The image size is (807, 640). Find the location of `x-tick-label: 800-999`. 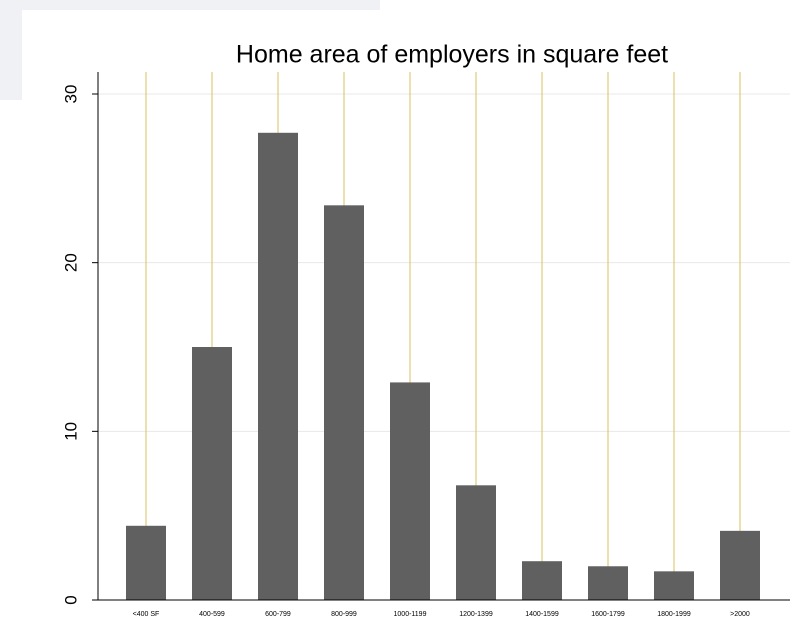

x-tick-label: 800-999 is located at coordinates (344, 614).